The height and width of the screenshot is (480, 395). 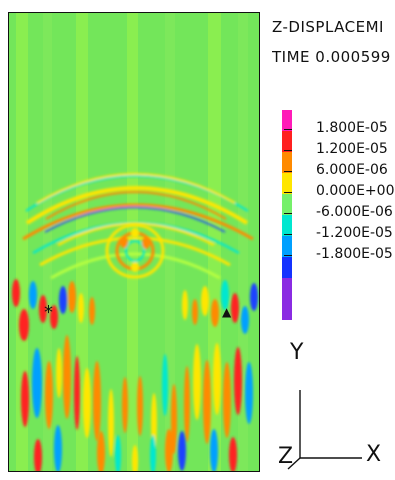 I want to click on legend-row: -6.000E-06, so click(x=339, y=214).